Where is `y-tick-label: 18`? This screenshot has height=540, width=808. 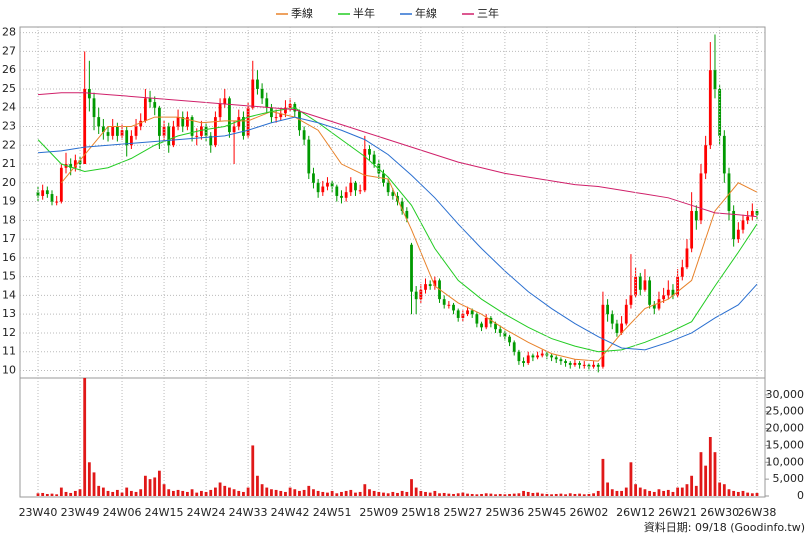 y-tick-label: 18 is located at coordinates (9, 219).